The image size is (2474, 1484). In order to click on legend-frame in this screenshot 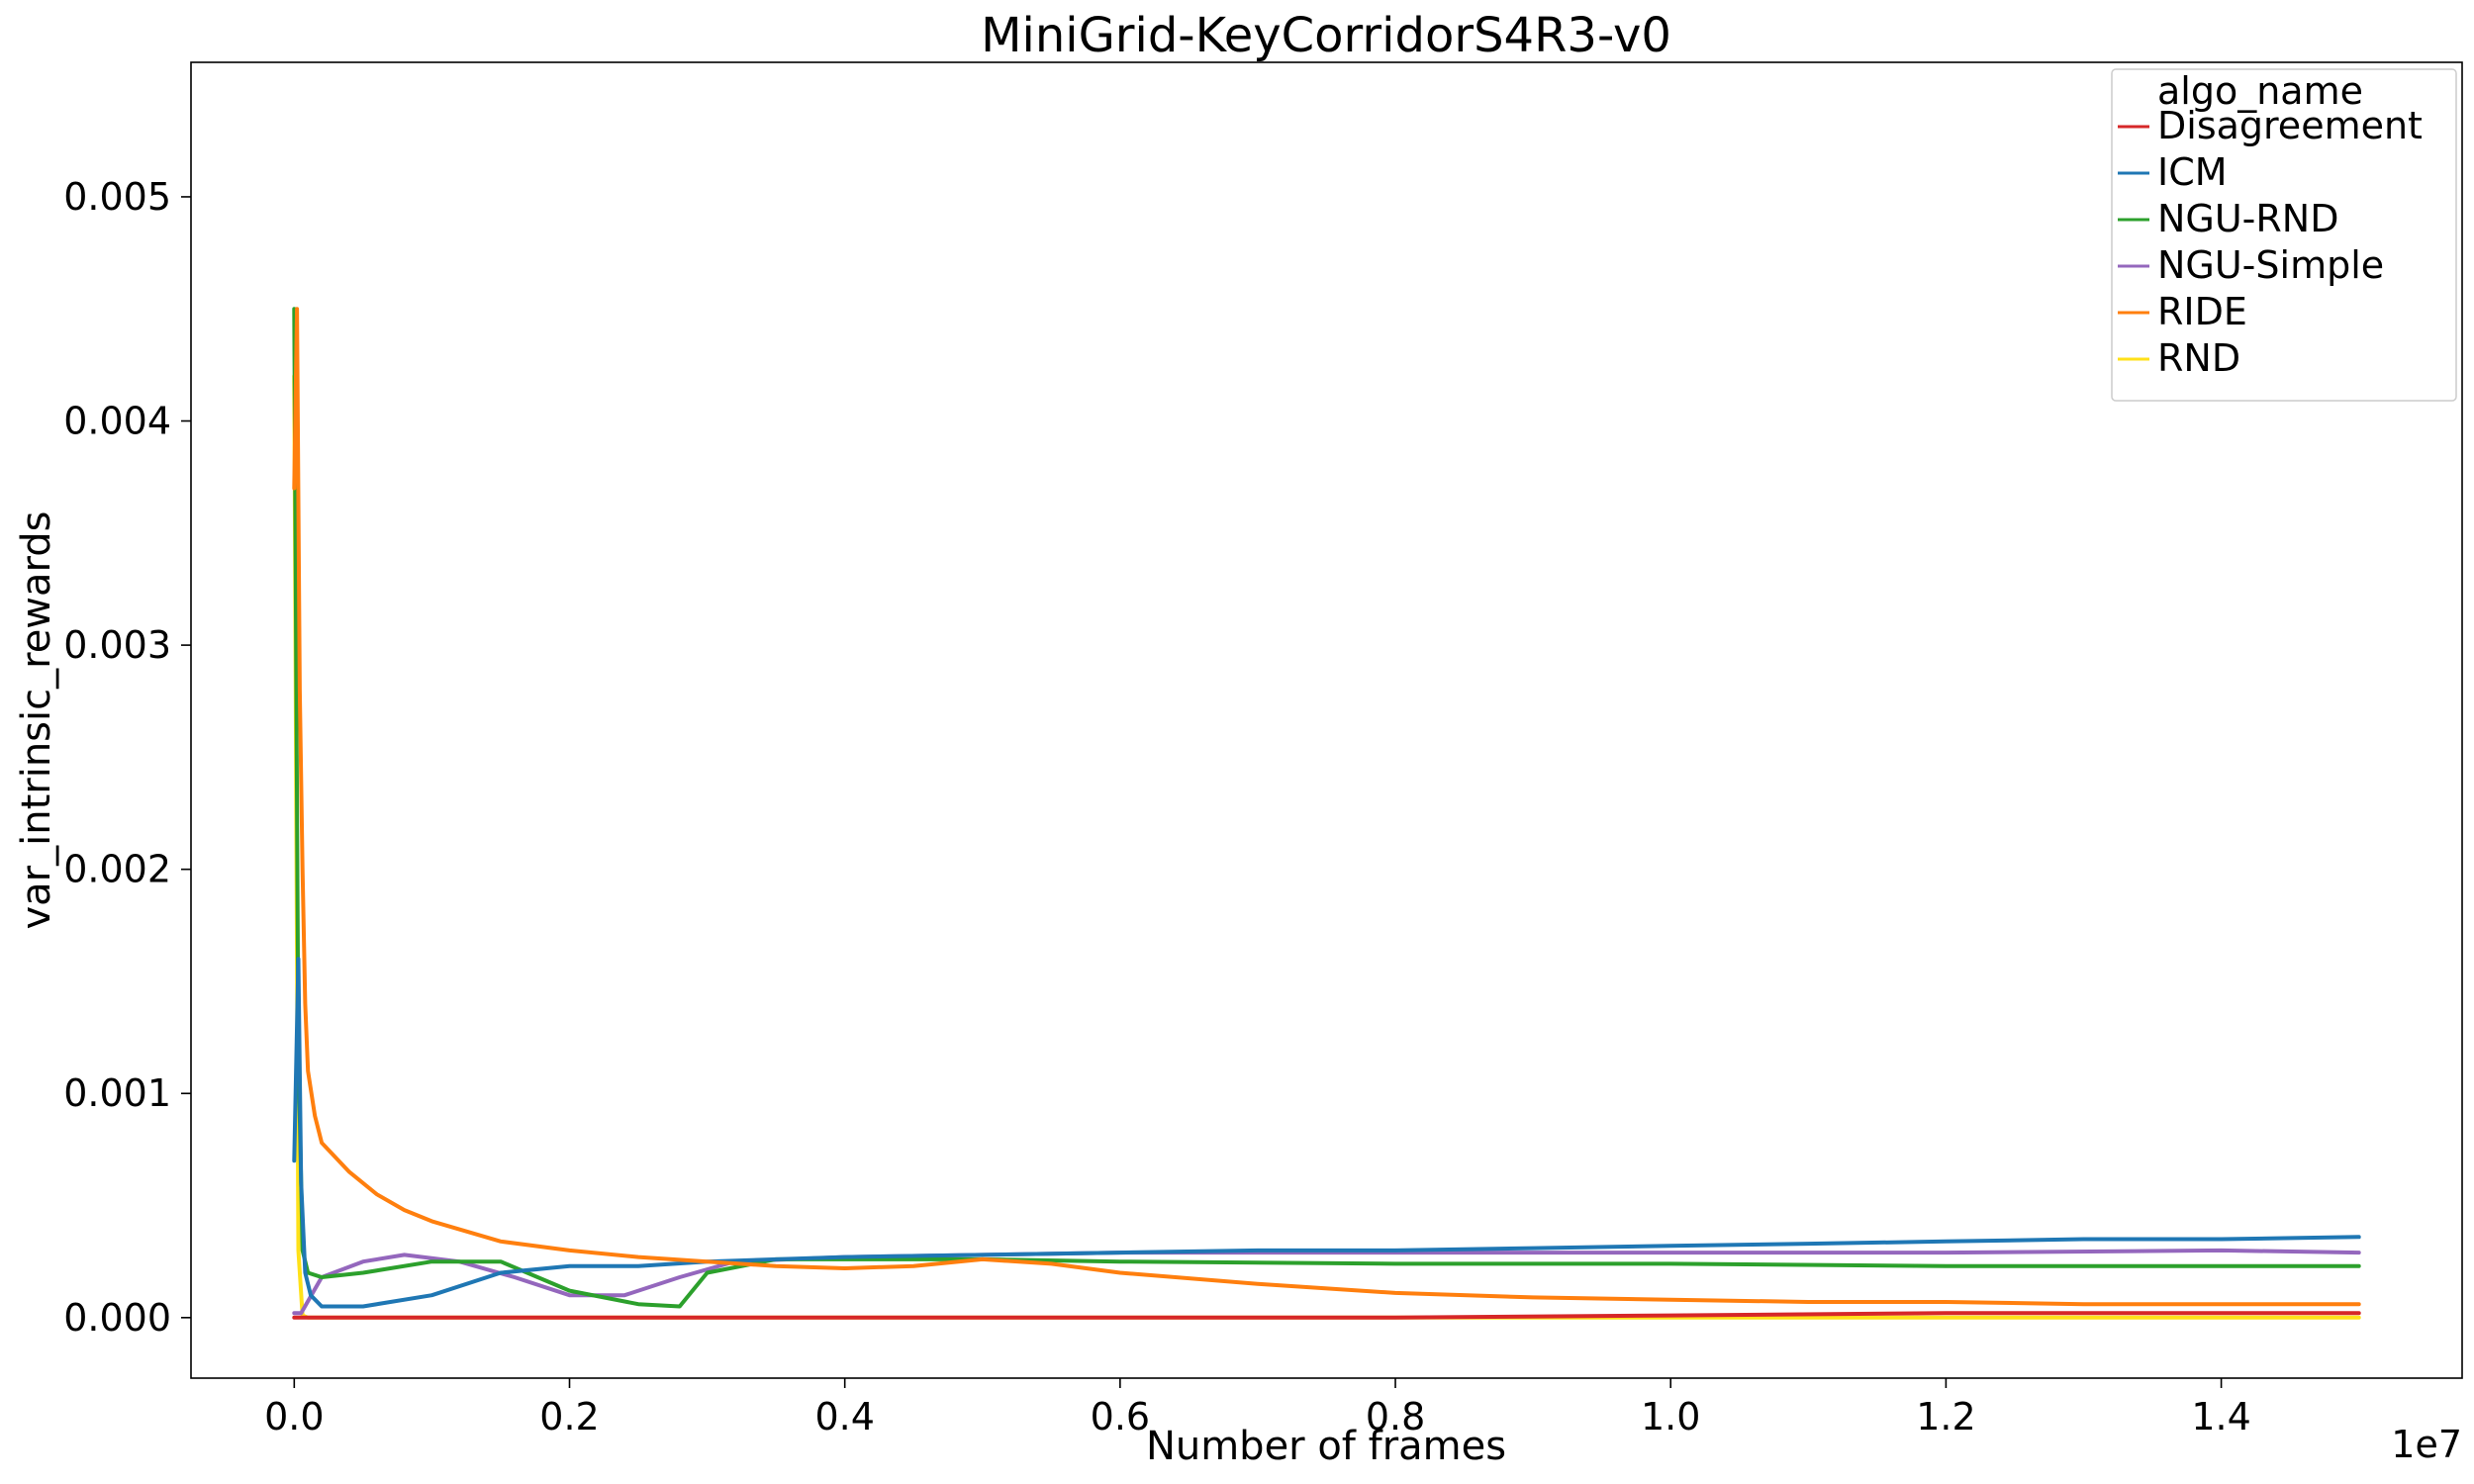, I will do `click(2284, 235)`.